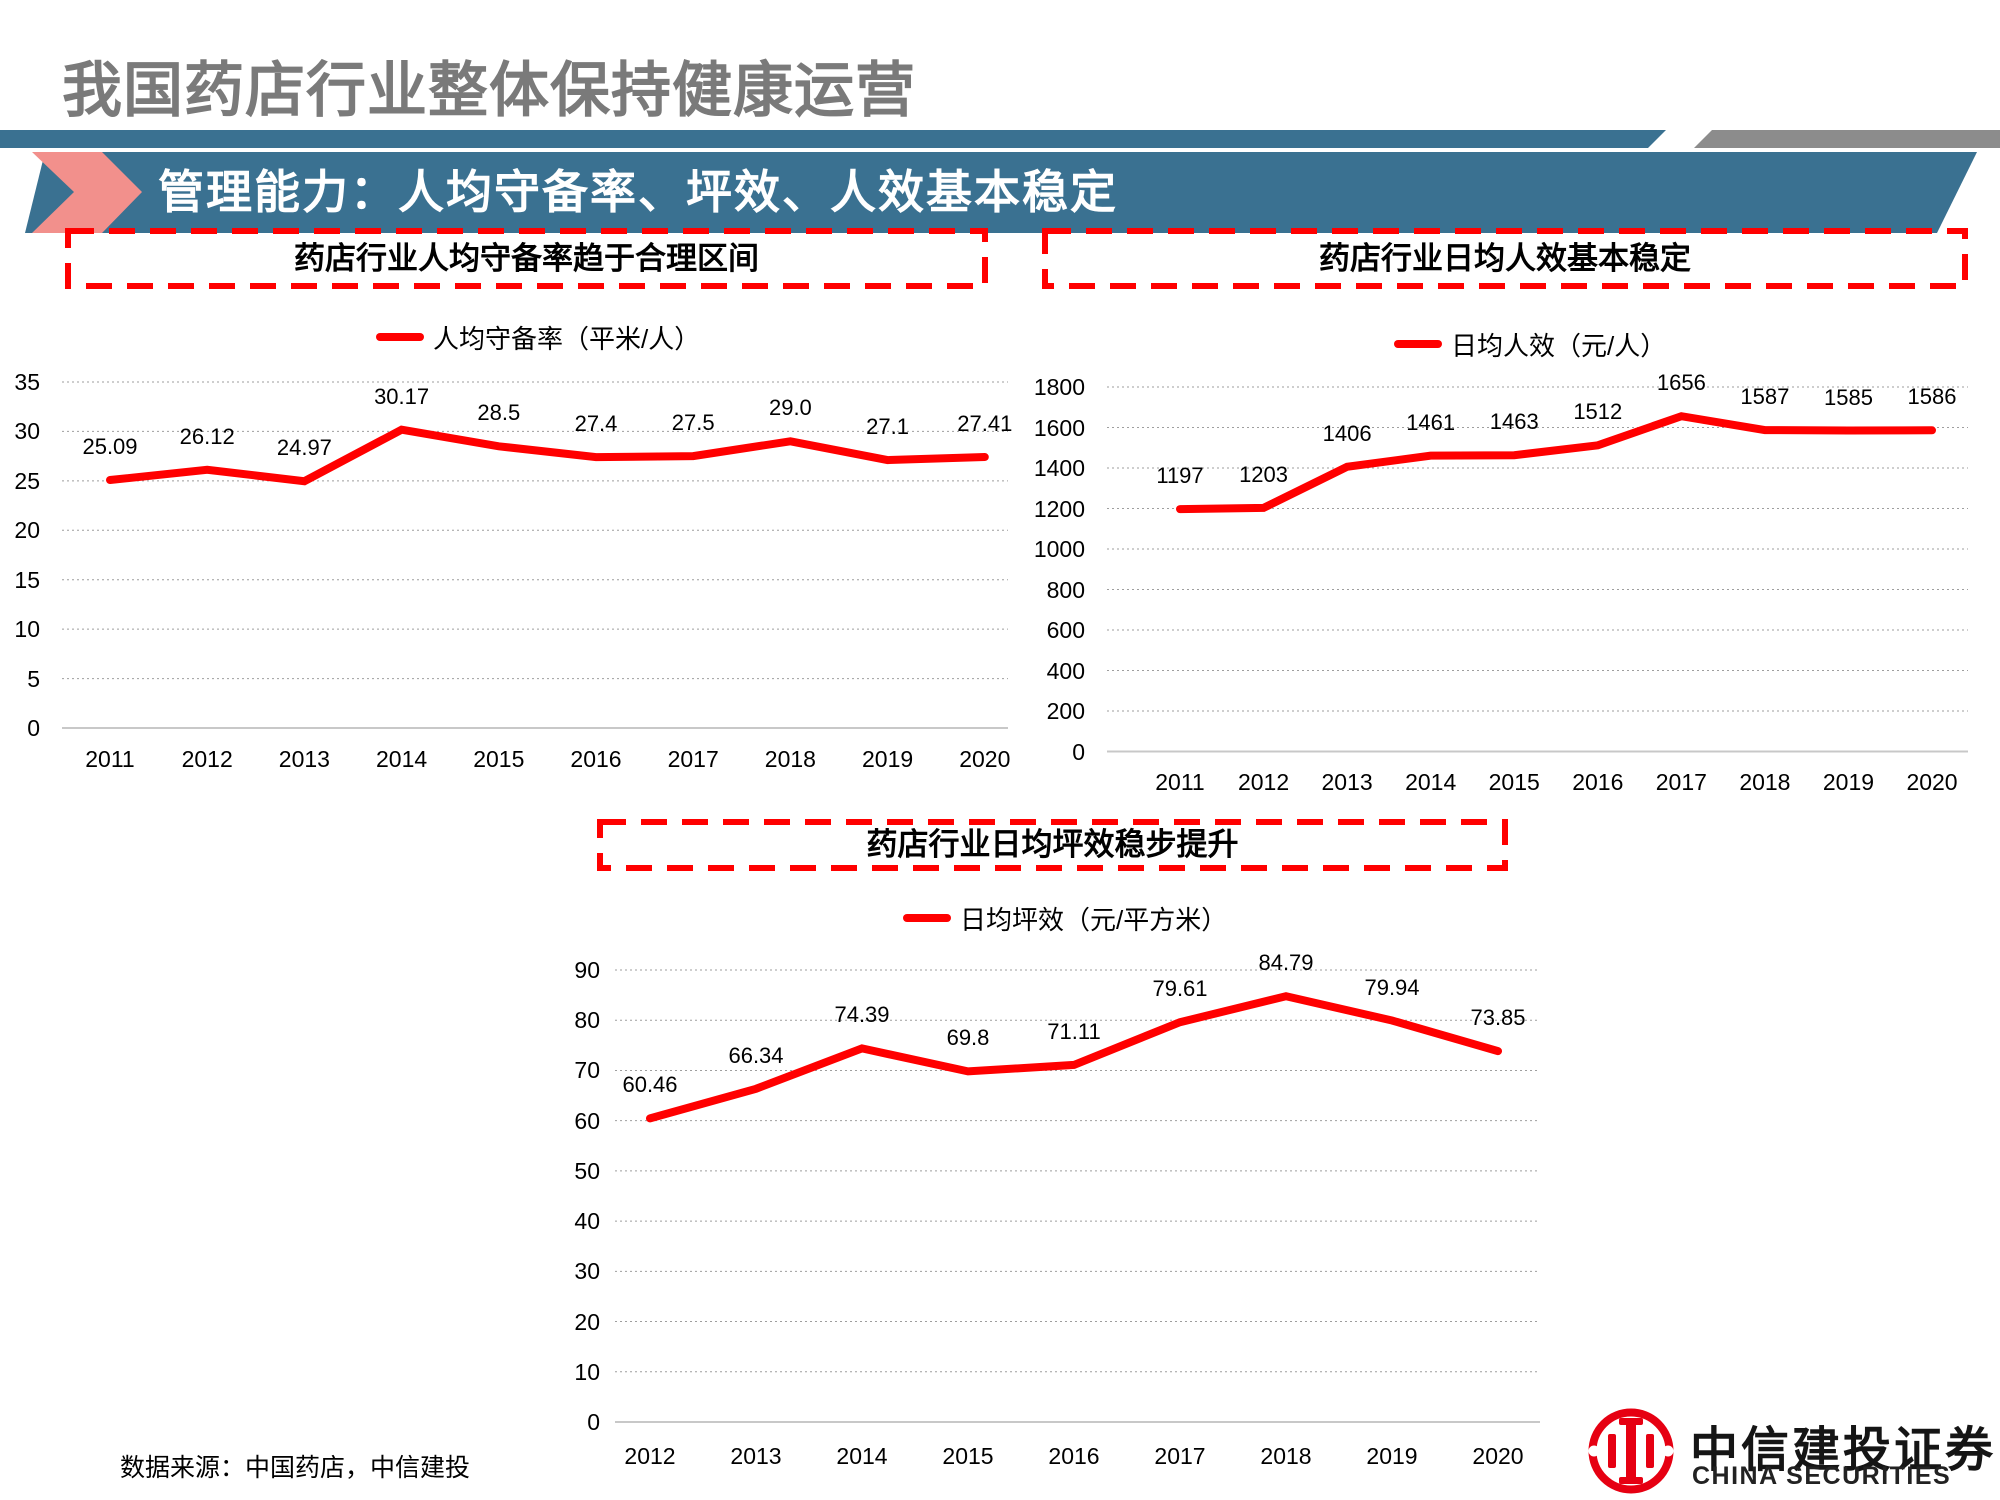  I want to click on header-strip-blue, so click(833, 139).